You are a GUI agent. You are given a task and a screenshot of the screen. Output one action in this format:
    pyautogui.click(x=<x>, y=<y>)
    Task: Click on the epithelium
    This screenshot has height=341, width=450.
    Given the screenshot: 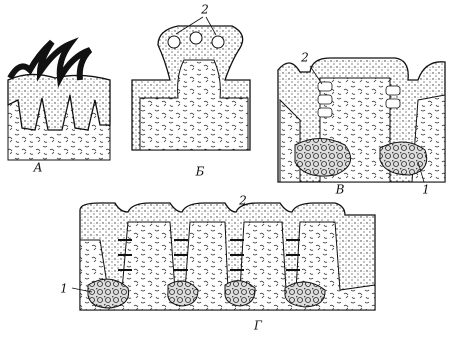 What is the action you would take?
    pyautogui.click(x=59, y=102)
    